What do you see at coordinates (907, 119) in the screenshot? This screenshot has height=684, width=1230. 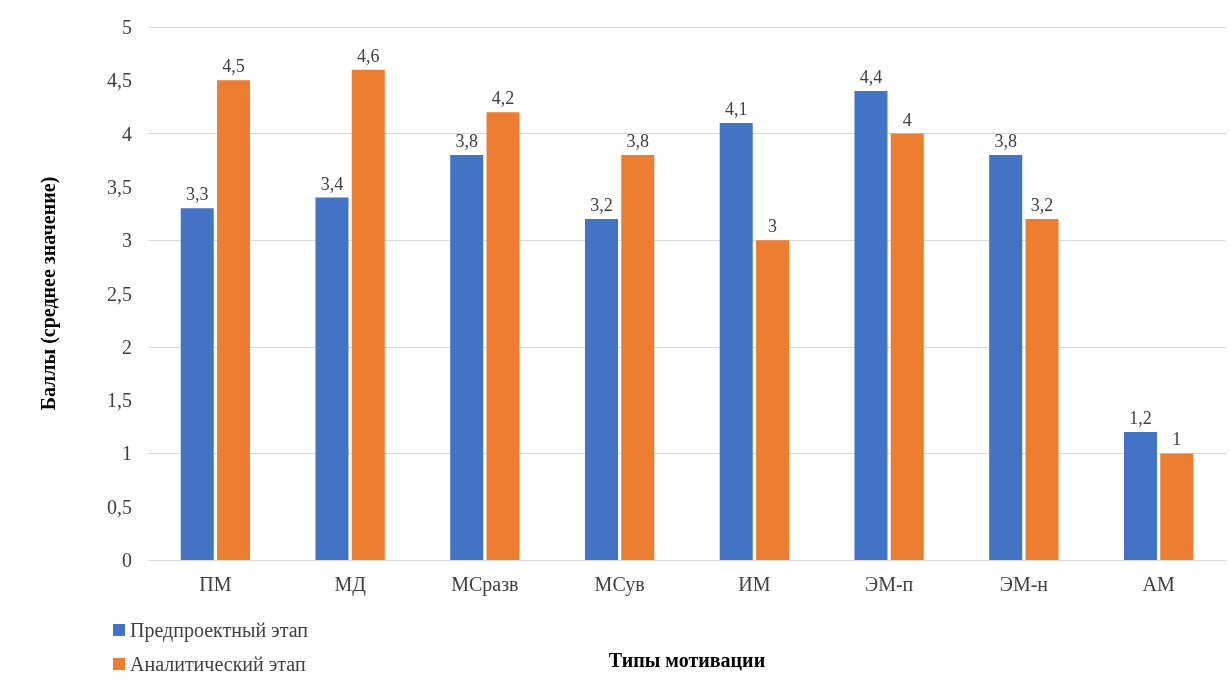 I see `data-label: 4` at bounding box center [907, 119].